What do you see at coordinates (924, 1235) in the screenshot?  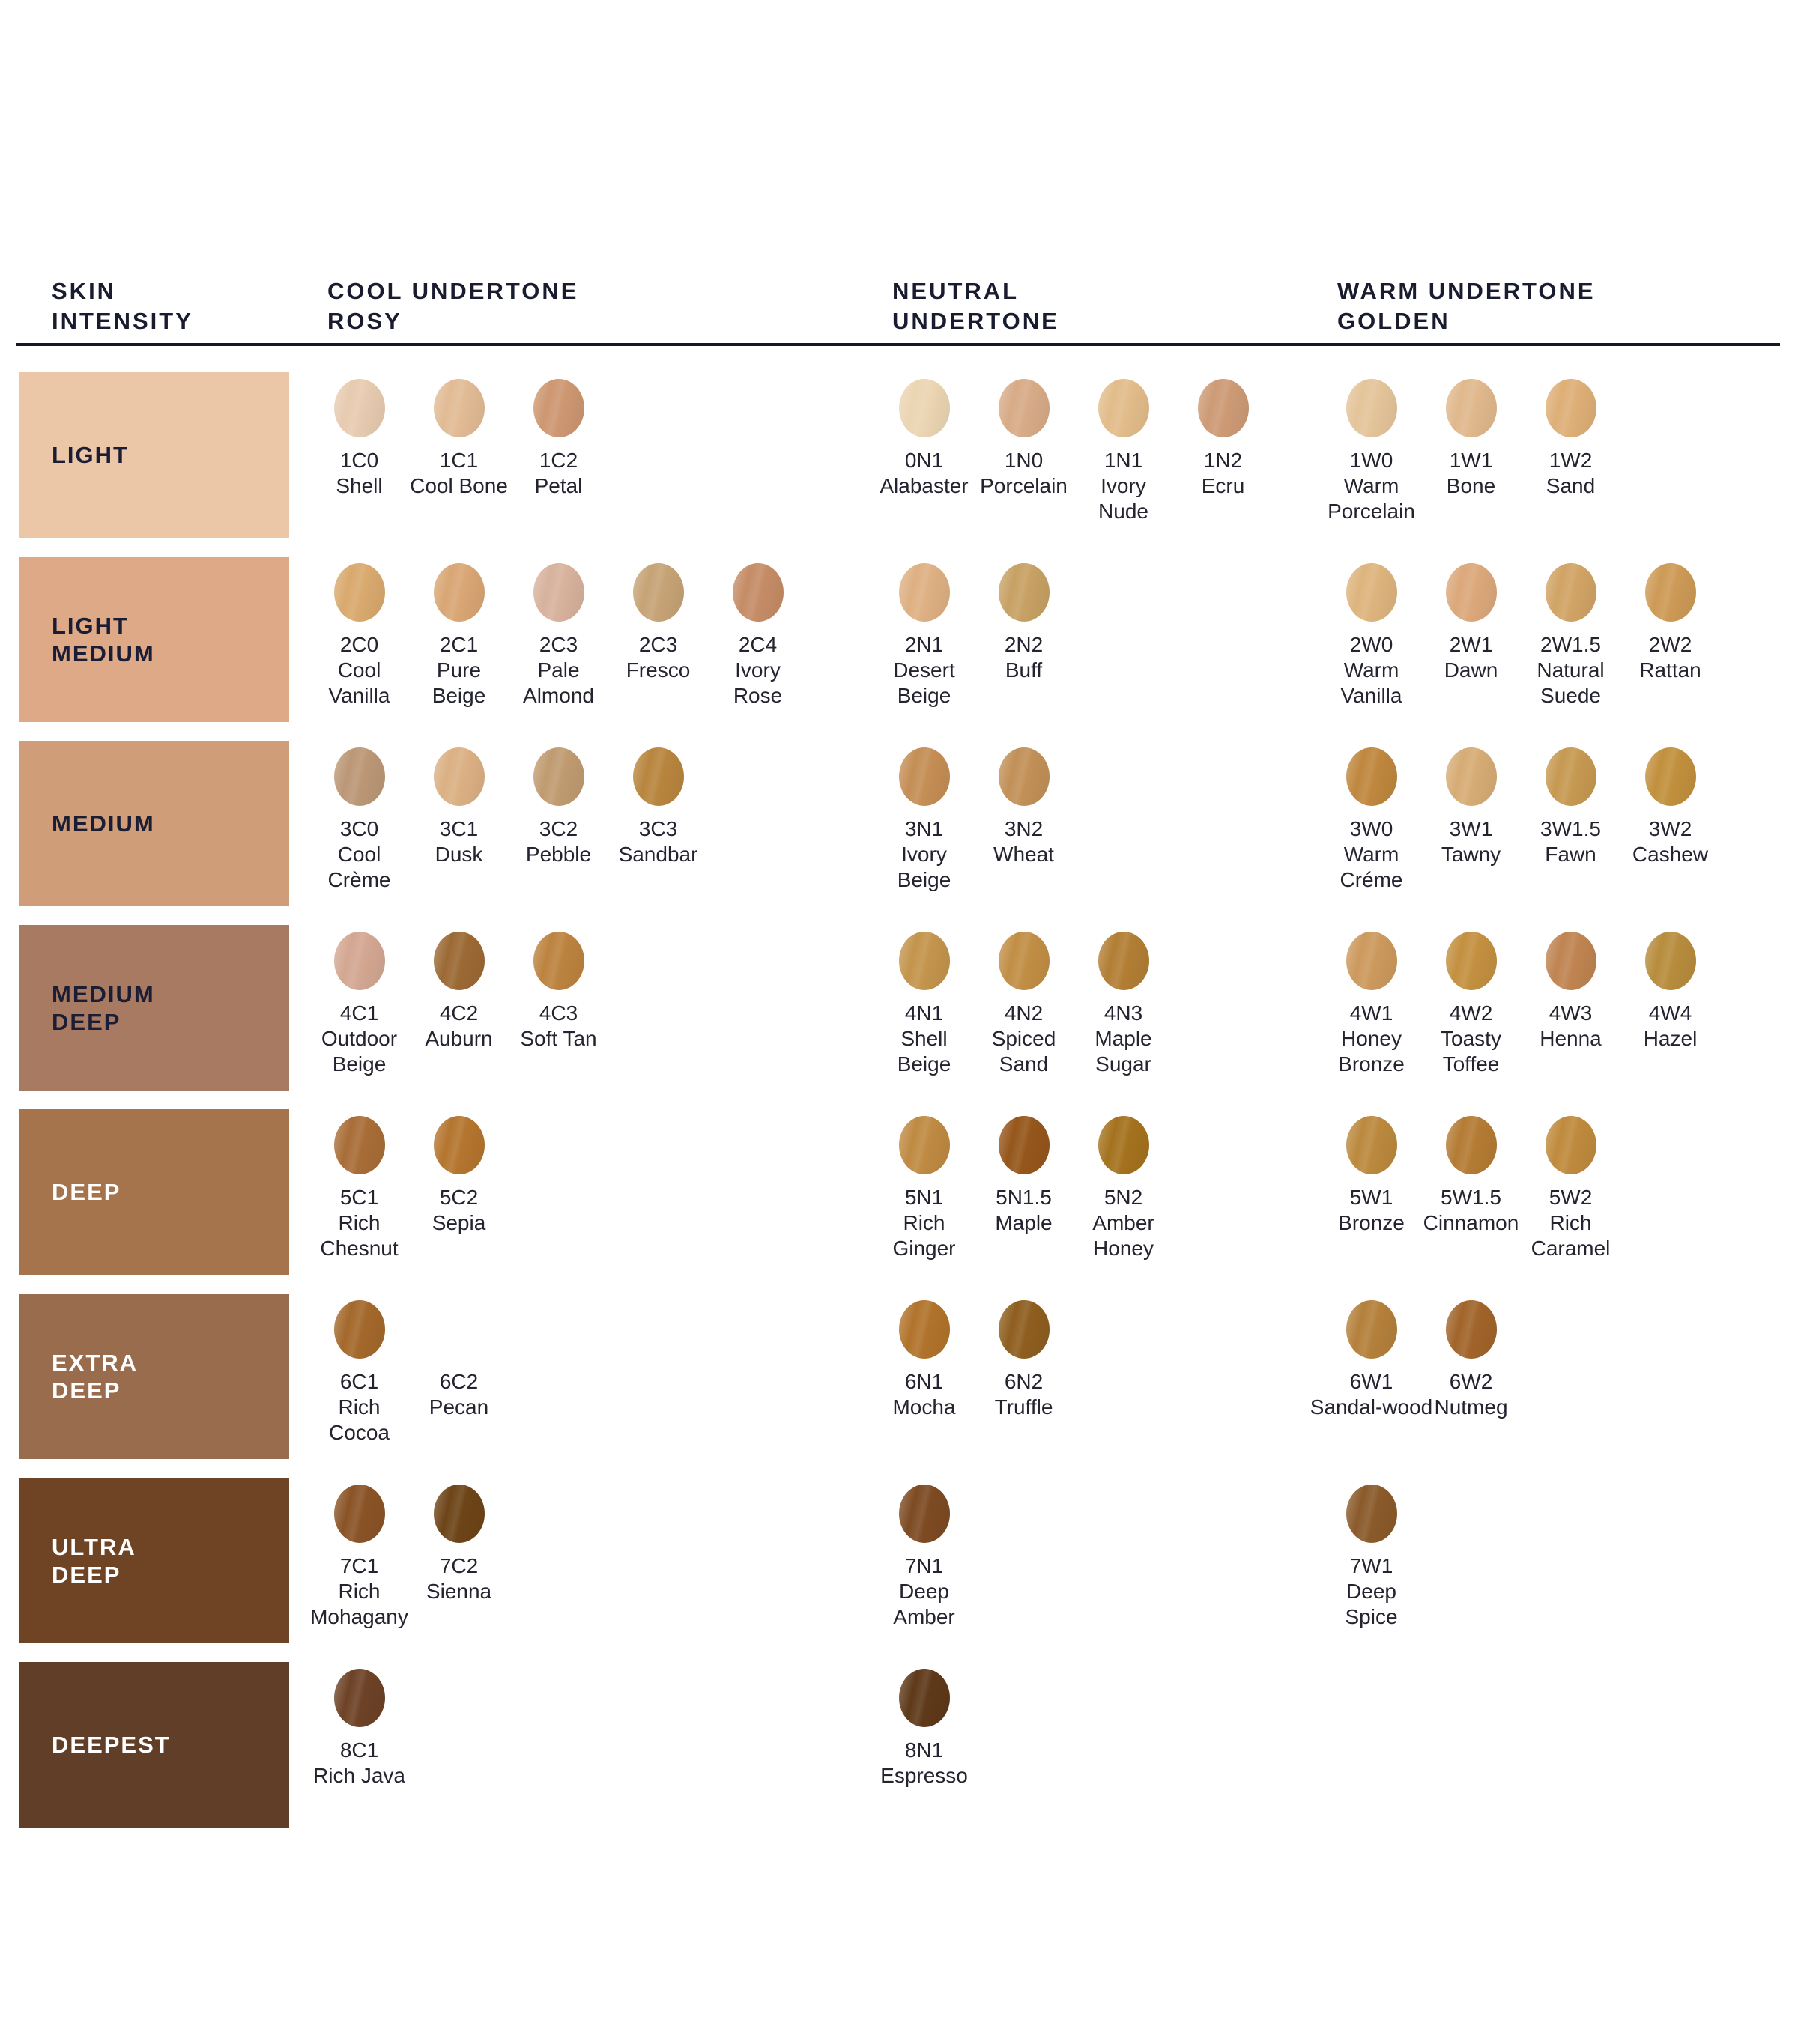 I see `shade-name: Rich Ginger` at bounding box center [924, 1235].